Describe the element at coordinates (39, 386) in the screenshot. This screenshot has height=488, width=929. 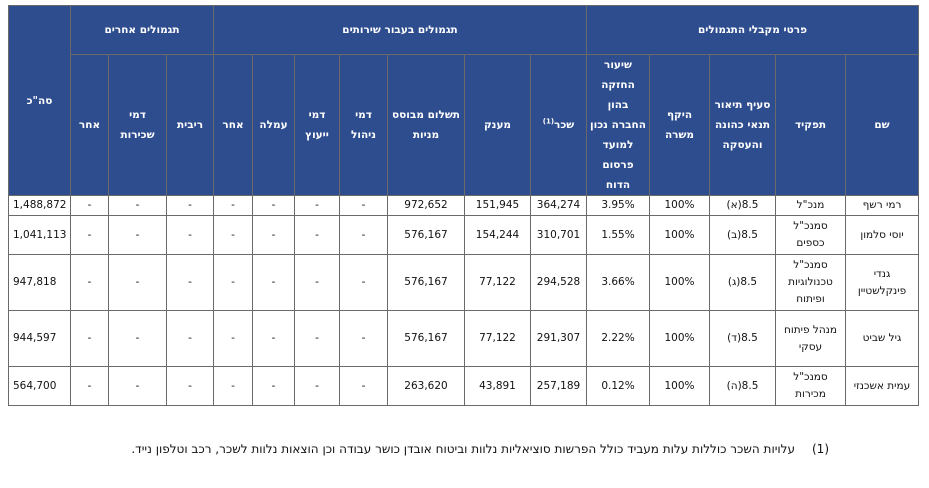
I see `cell-total: 564,700` at that location.